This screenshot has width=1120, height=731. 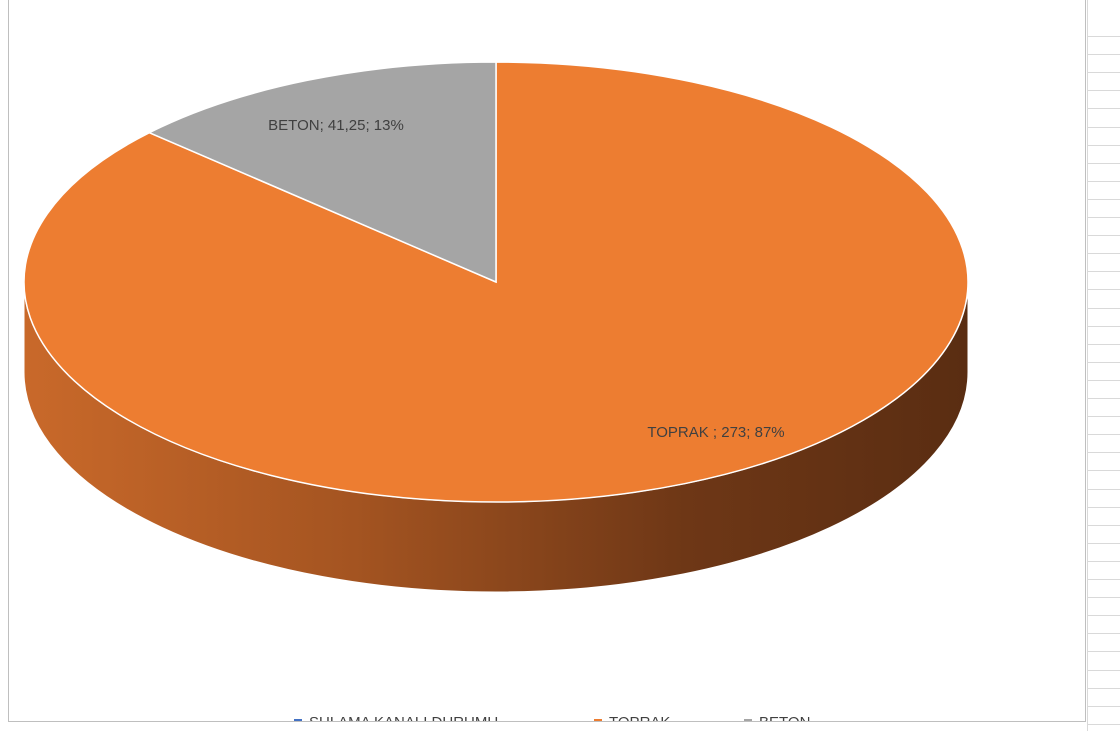 What do you see at coordinates (336, 125) in the screenshot?
I see `data-label-beton: BETON; 41,25; 13%` at bounding box center [336, 125].